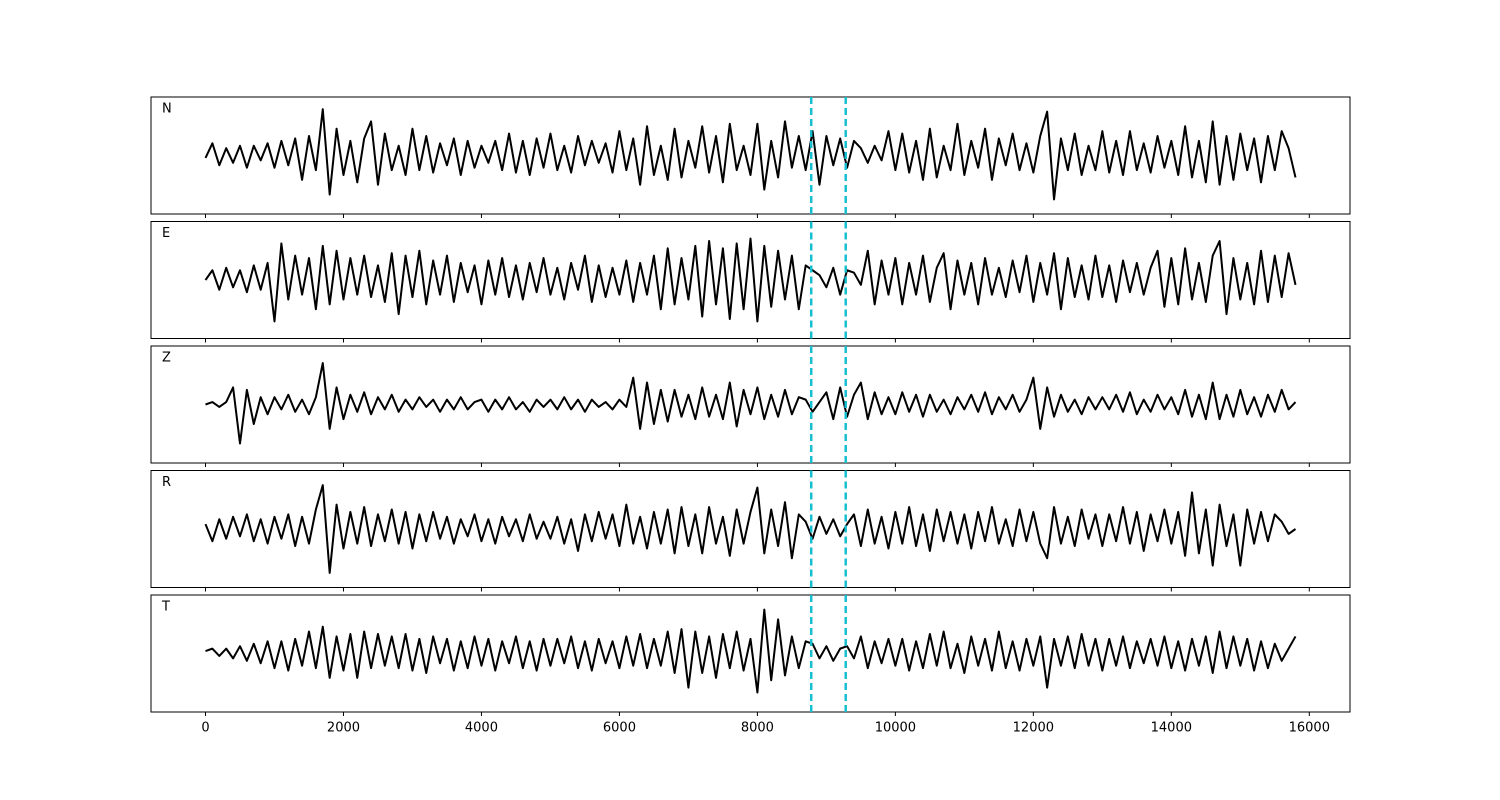 This screenshot has width=1500, height=800. I want to click on x-tick-label: 0, so click(205, 728).